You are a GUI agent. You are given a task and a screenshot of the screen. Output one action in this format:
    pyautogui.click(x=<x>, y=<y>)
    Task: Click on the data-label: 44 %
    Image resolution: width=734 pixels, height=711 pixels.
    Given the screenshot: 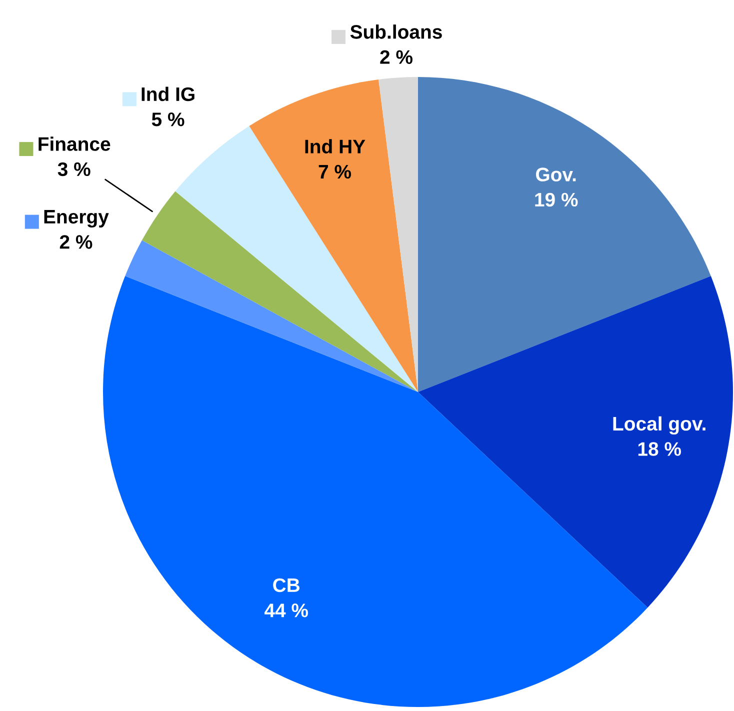 What is the action you would take?
    pyautogui.click(x=286, y=611)
    